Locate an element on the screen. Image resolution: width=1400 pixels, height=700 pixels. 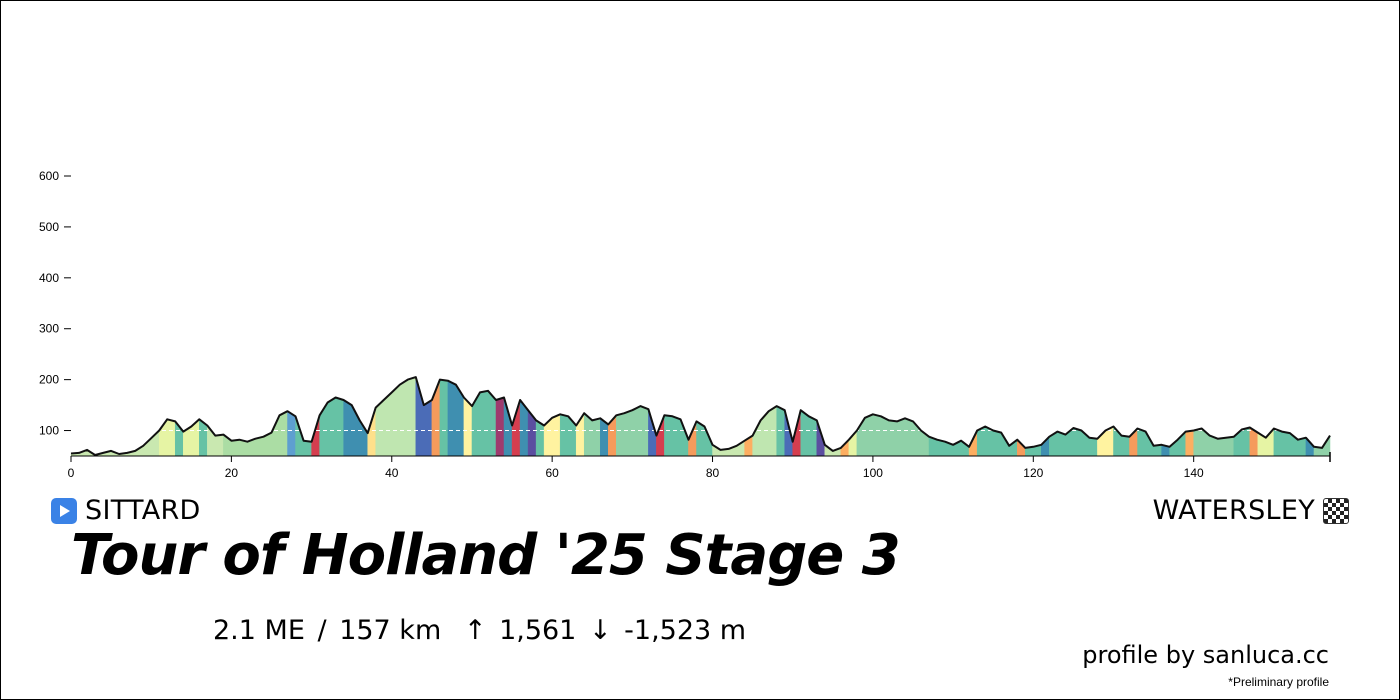
ascent-arrow-icon: ↑ is located at coordinates (475, 630).